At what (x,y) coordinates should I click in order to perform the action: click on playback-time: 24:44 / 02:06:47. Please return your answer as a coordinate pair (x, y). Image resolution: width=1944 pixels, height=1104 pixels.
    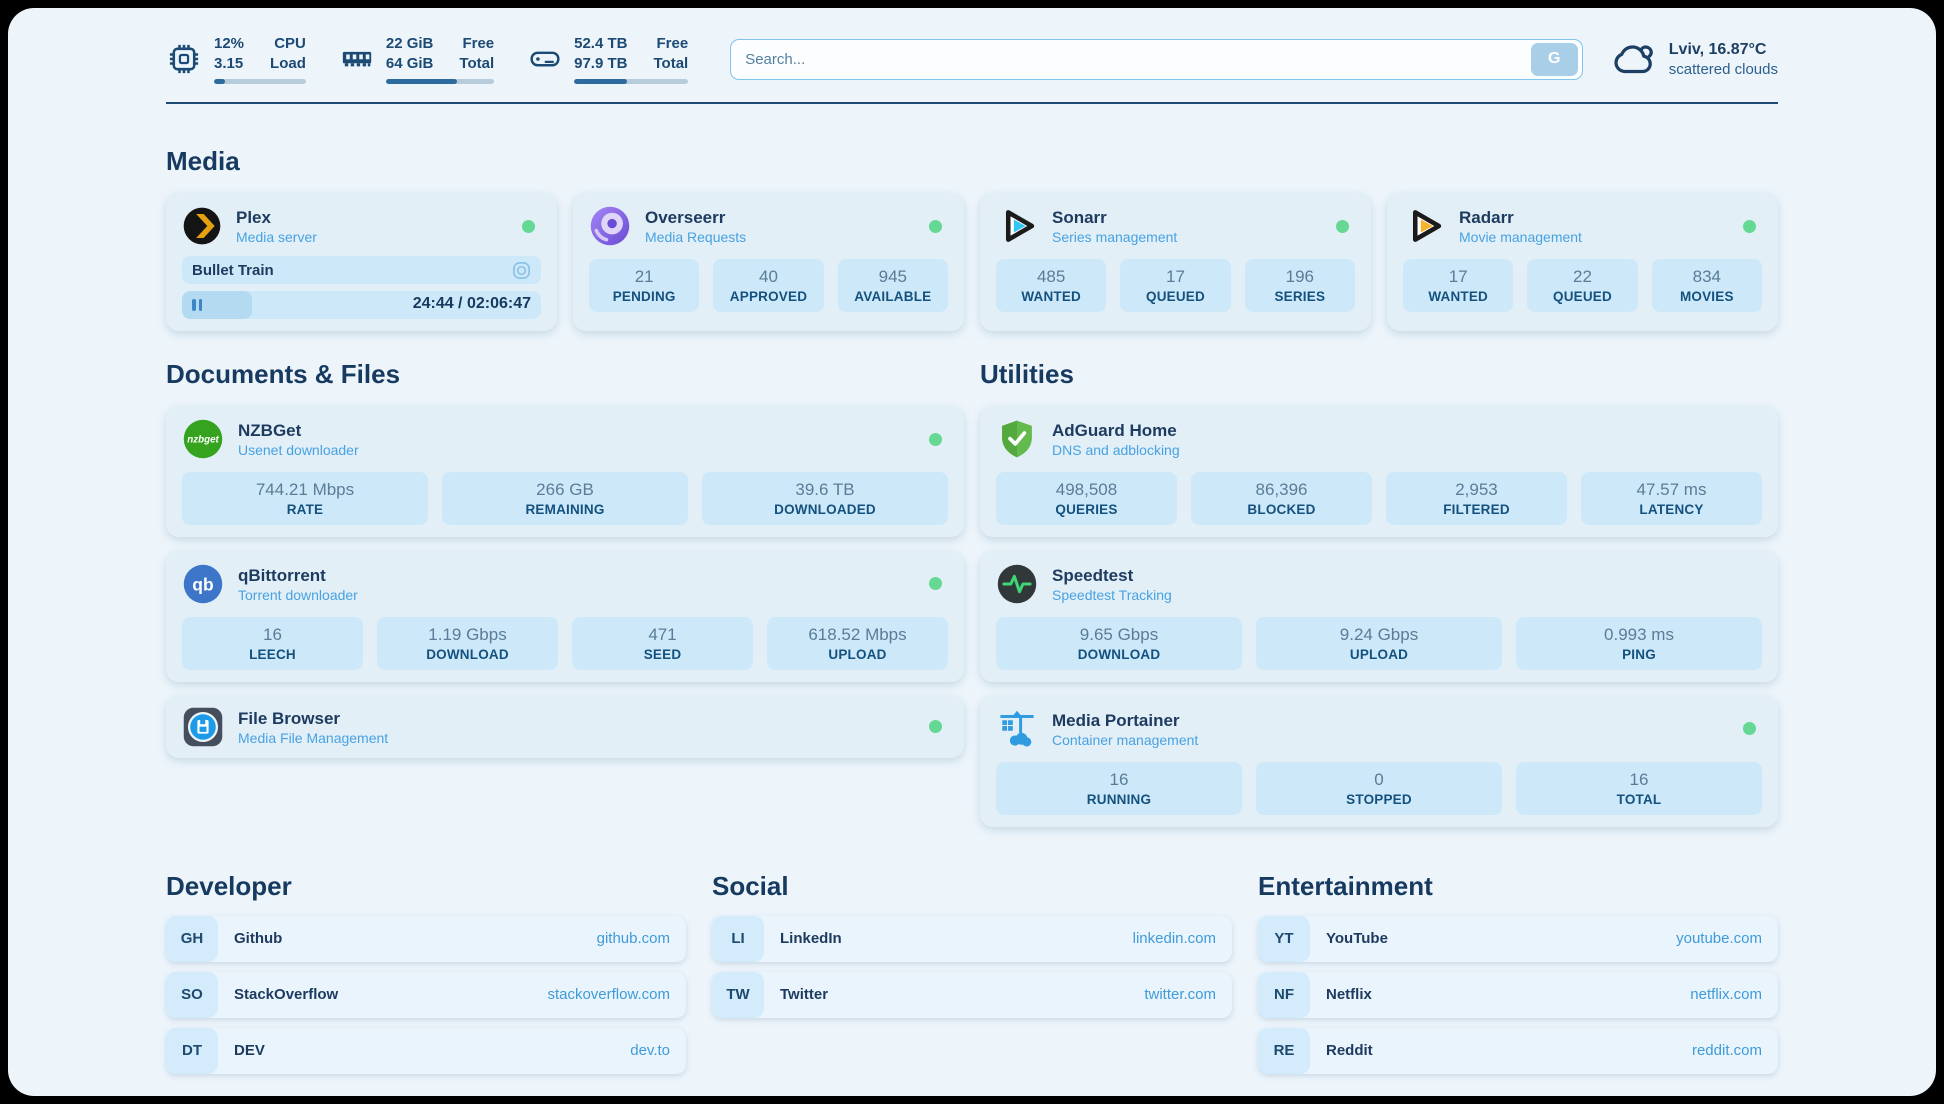
    Looking at the image, I should click on (471, 303).